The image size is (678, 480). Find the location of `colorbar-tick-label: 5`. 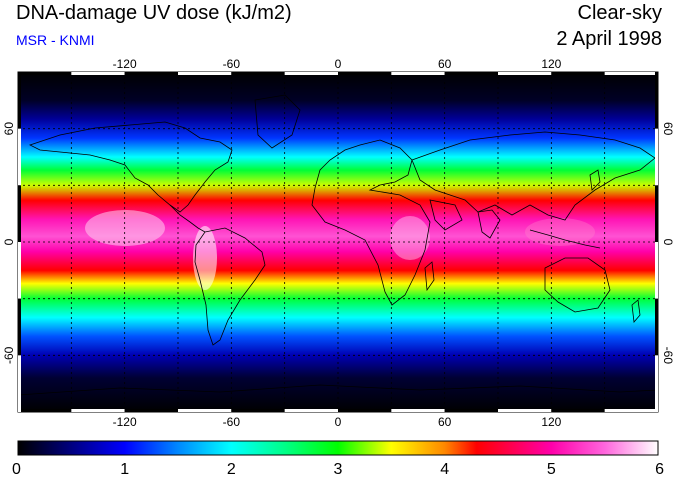

colorbar-tick-label: 5 is located at coordinates (551, 469).